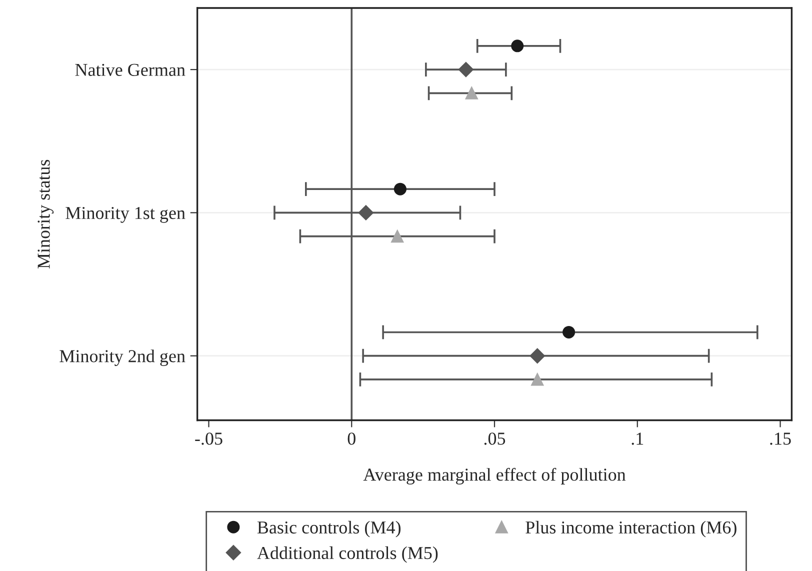 The image size is (812, 571). What do you see at coordinates (494, 476) in the screenshot?
I see `x-axis-title: Average marginal effect of pollution` at bounding box center [494, 476].